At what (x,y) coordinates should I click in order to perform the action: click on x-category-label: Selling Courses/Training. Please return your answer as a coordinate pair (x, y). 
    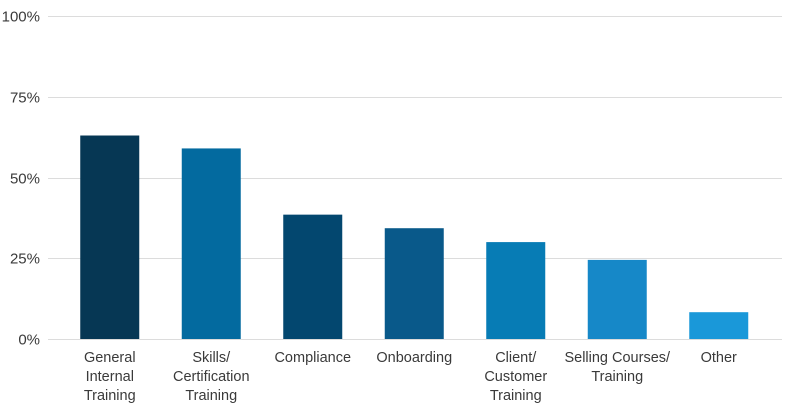
    Looking at the image, I should click on (617, 367).